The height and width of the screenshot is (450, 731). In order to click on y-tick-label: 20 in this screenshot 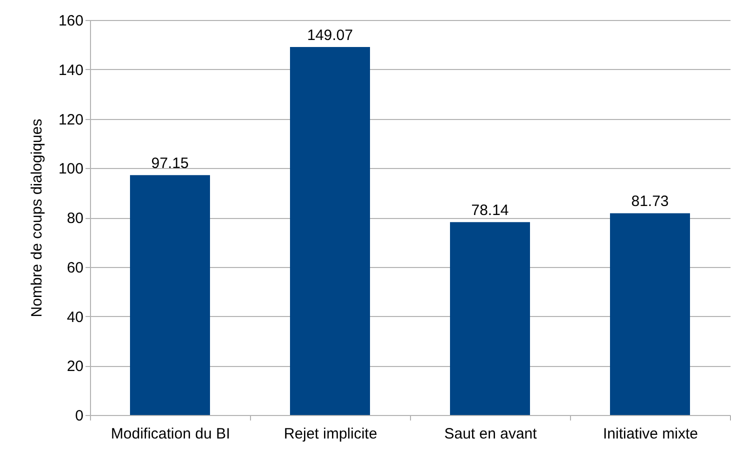, I will do `click(75, 367)`.